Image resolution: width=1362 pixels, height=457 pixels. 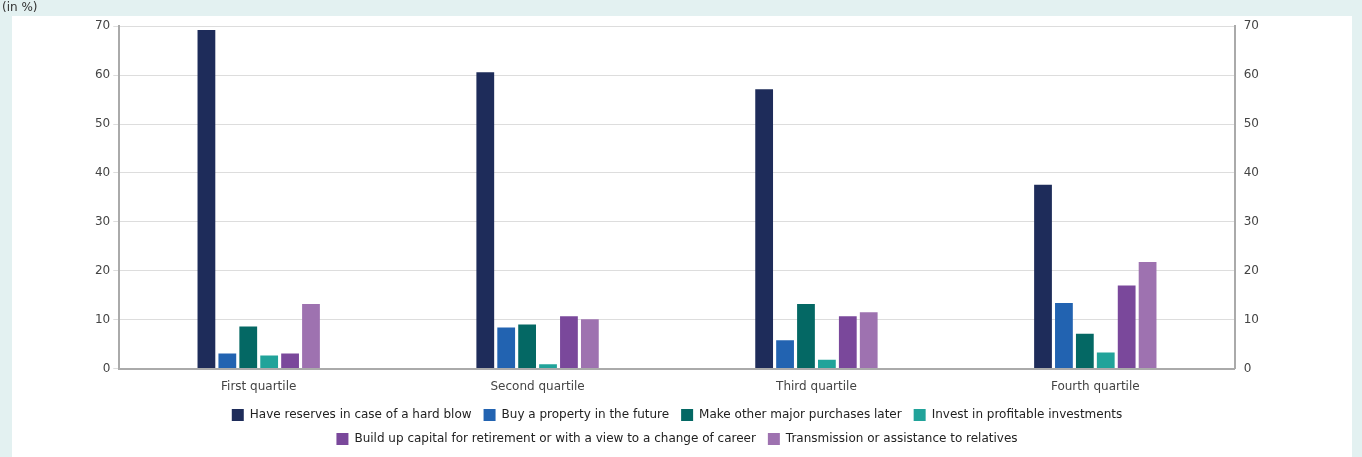 I want to click on y-tick-label: 0, so click(x=106, y=367).